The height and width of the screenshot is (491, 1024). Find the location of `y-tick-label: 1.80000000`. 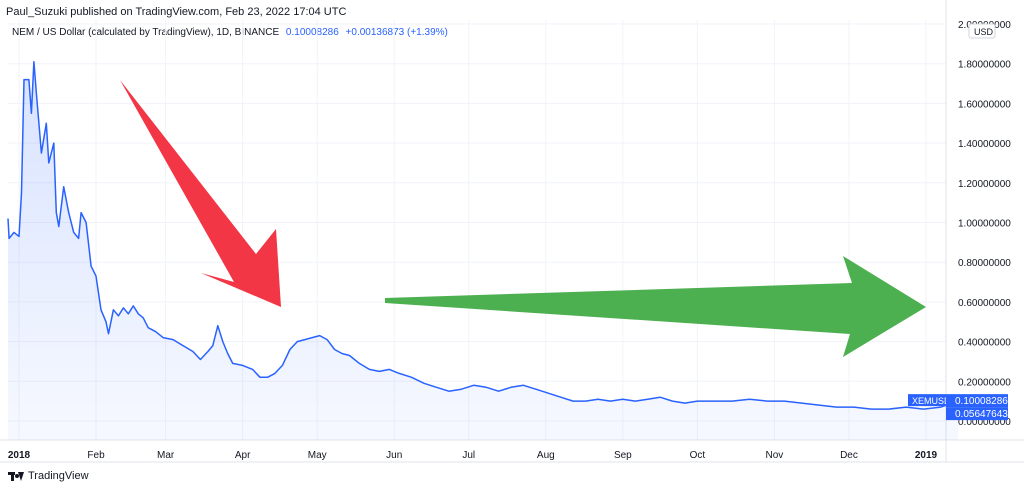

y-tick-label: 1.80000000 is located at coordinates (984, 65).